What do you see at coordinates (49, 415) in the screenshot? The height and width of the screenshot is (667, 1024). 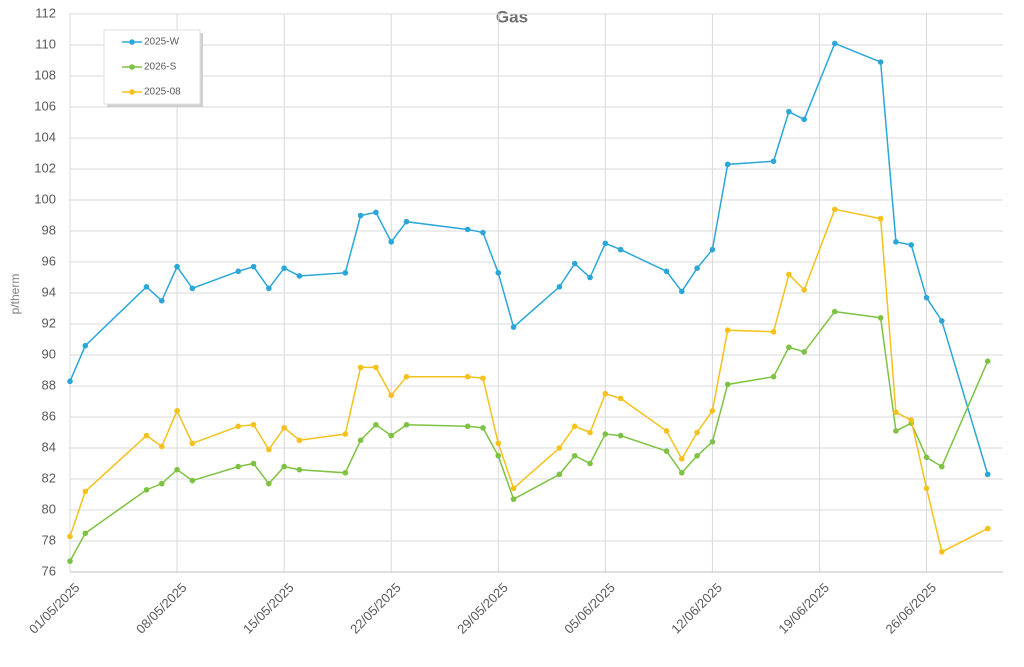 I see `y-tick-label: 86` at bounding box center [49, 415].